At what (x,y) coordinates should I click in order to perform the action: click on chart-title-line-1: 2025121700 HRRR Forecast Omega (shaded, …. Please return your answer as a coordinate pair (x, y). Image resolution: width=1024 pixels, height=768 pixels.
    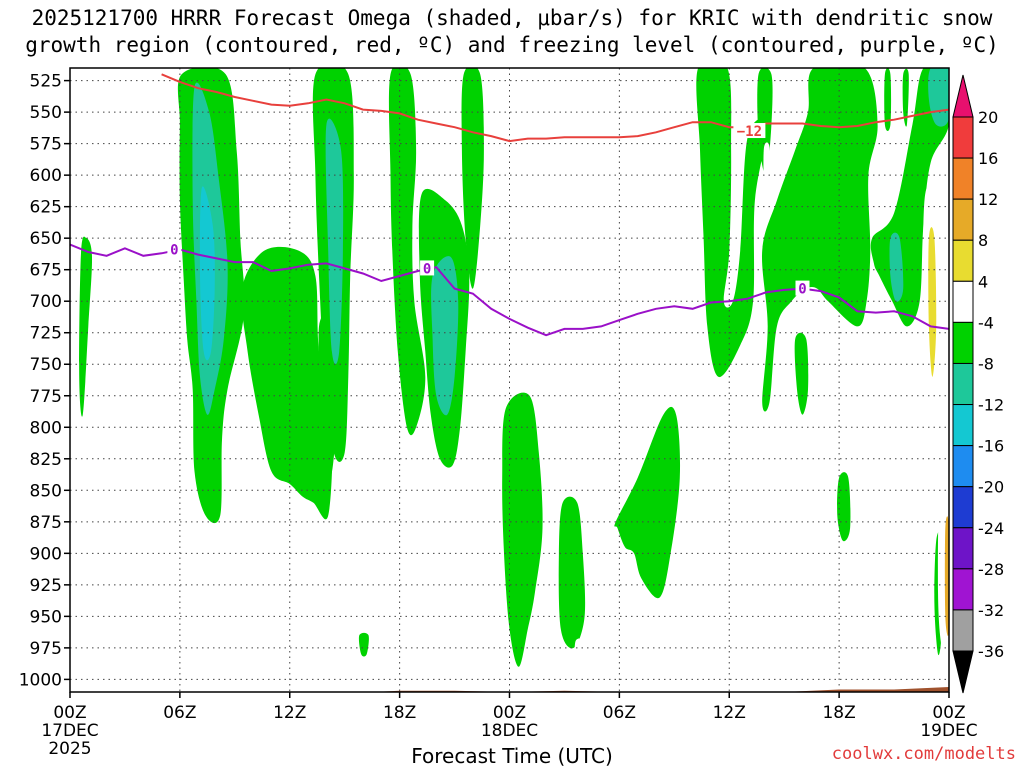
    Looking at the image, I should click on (512, 18).